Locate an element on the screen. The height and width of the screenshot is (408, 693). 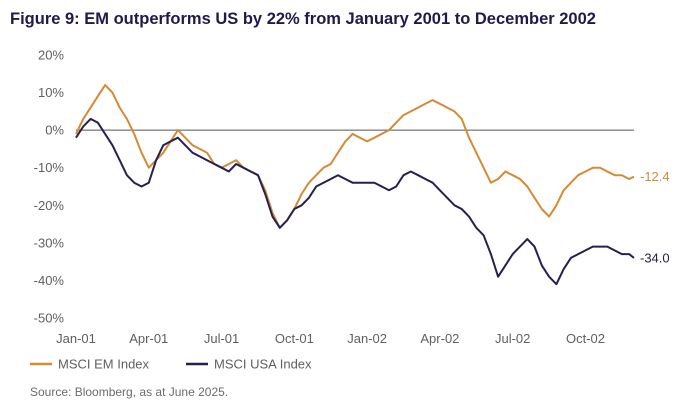
x-tick-label: Apr-01 is located at coordinates (148, 338).